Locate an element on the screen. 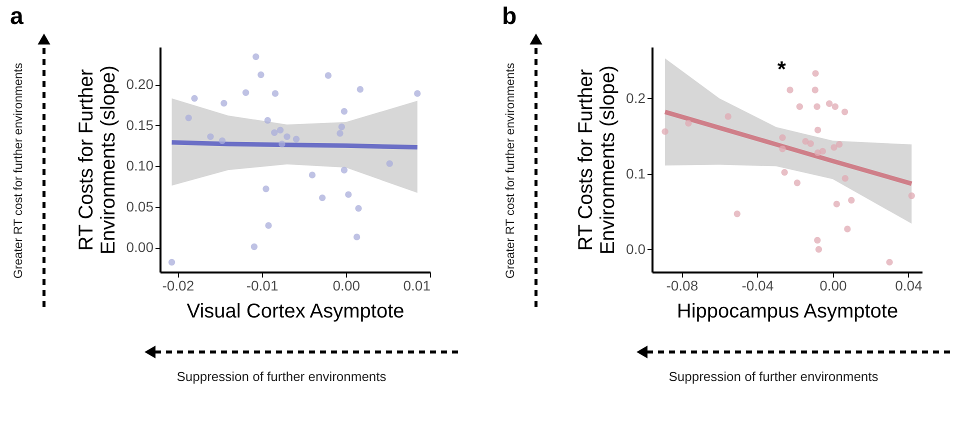 The height and width of the screenshot is (433, 960). x-tick-label: 0.01 is located at coordinates (417, 286).